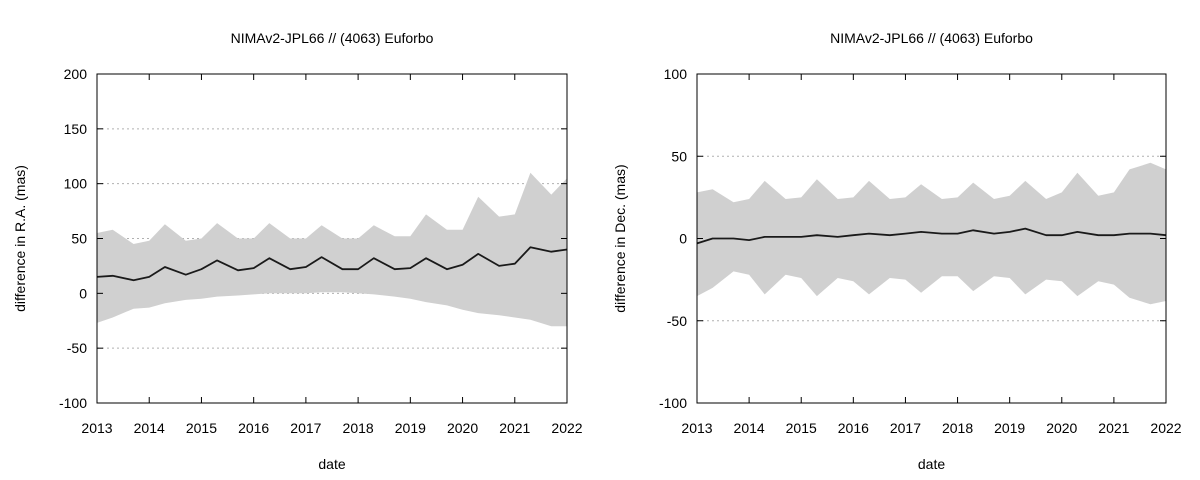 The width and height of the screenshot is (1200, 480). I want to click on chart-dec-title: NIMAv2-JPL66 // (4063) Euforbo, so click(931, 38).